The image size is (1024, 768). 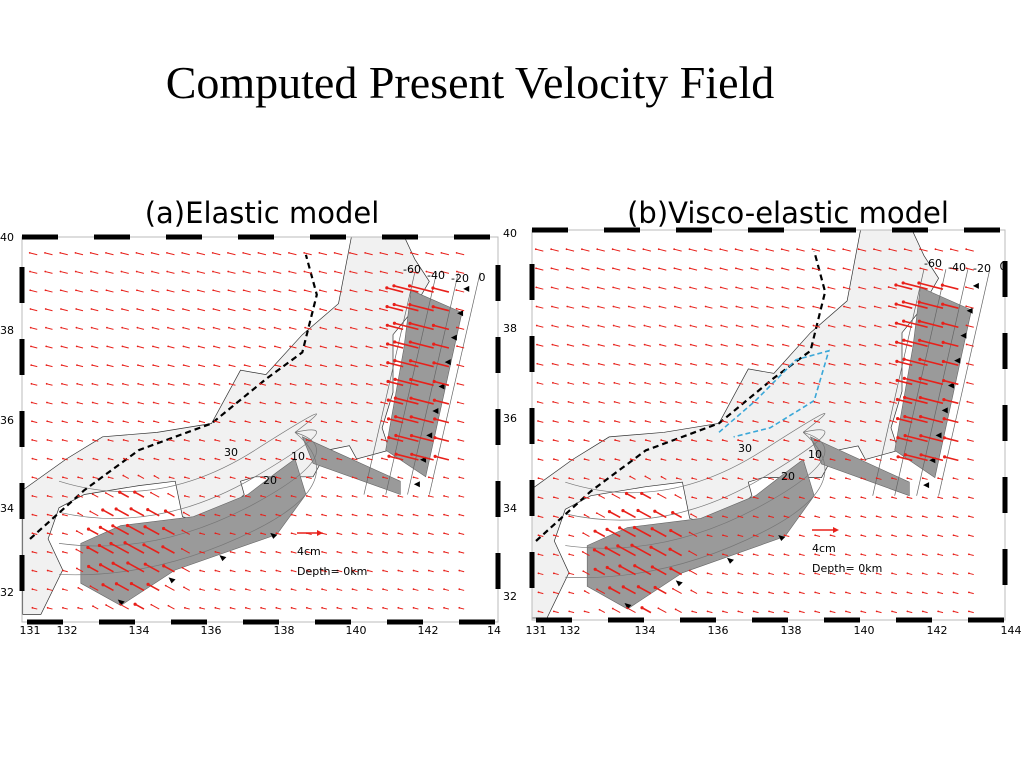 What do you see at coordinates (836, 530) in the screenshot?
I see `scale-arrow-head` at bounding box center [836, 530].